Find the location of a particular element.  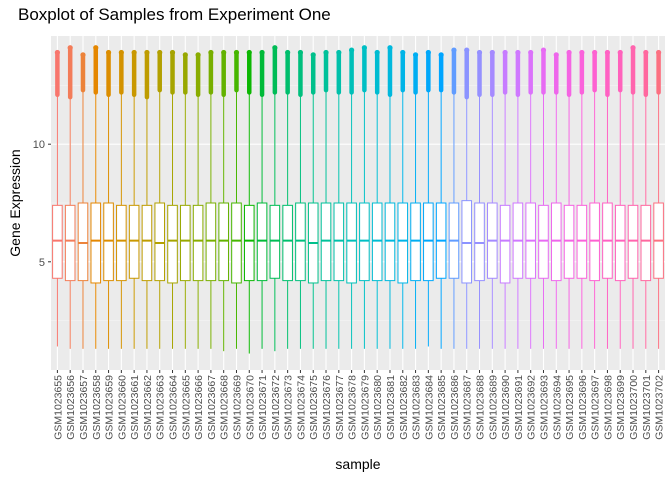

x-tick-label: GSM1023668 is located at coordinates (225, 407).